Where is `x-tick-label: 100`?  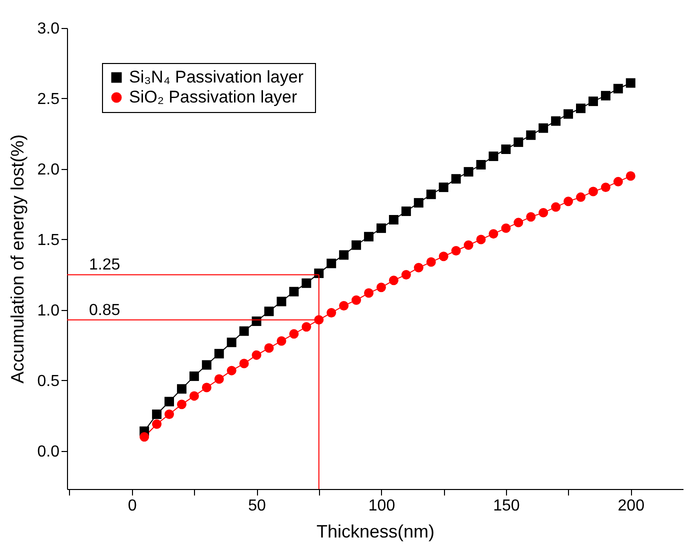 x-tick-label: 100 is located at coordinates (382, 506).